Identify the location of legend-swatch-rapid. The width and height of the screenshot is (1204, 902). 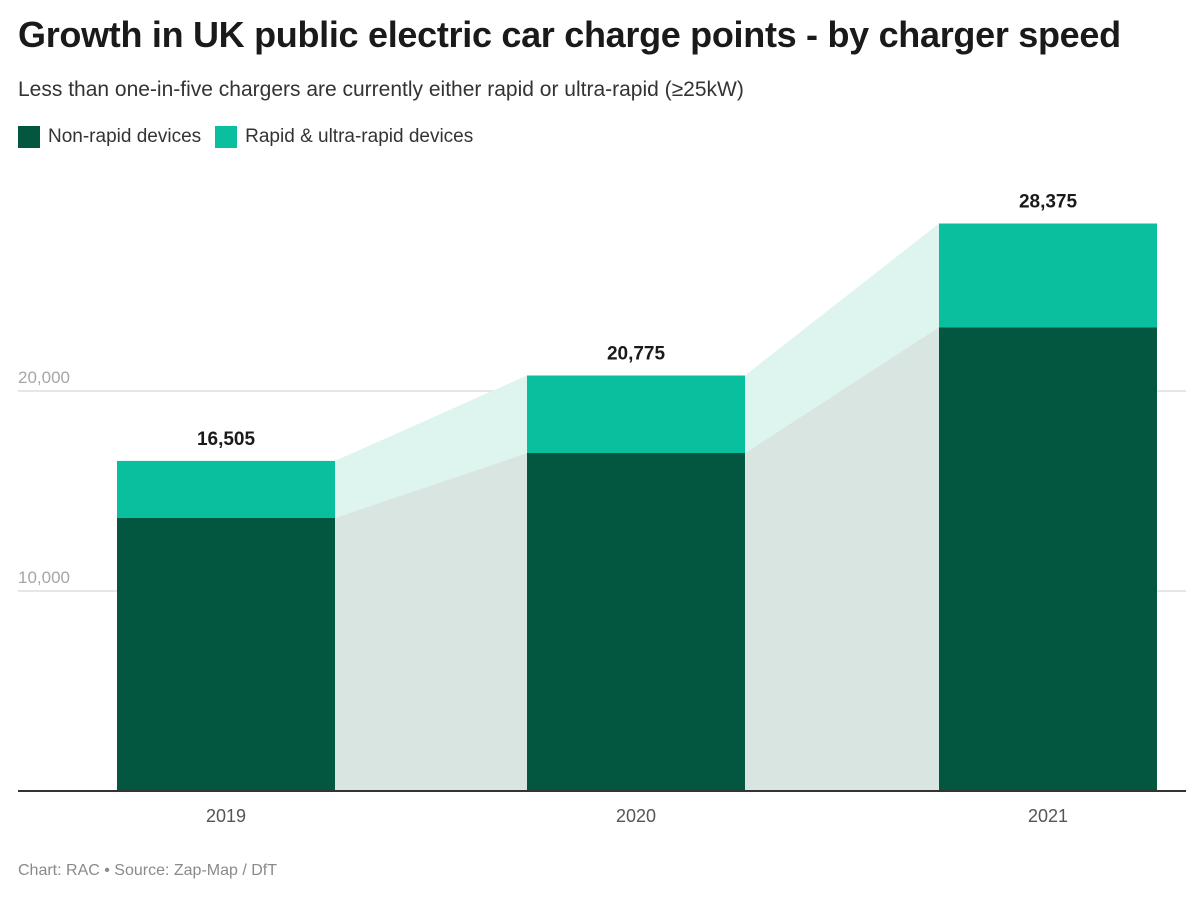
(226, 137).